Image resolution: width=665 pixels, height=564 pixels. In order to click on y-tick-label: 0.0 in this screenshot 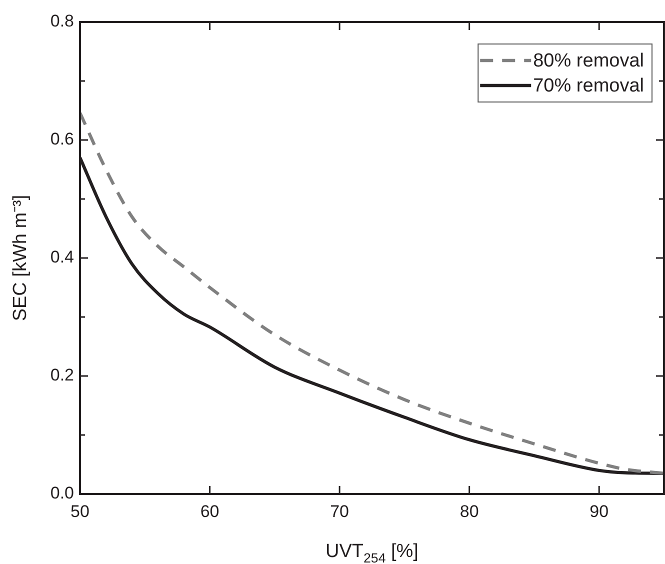, I will do `click(62, 493)`.